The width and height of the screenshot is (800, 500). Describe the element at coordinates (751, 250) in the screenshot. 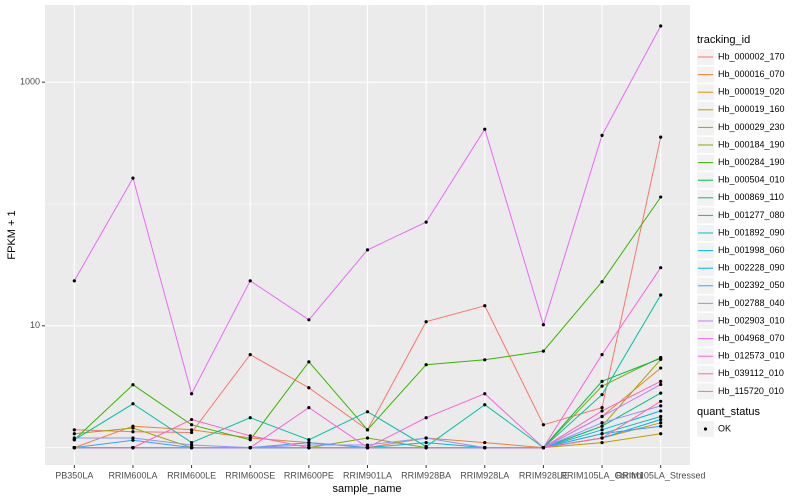

I see `legend-label: Hb_001998_060` at that location.